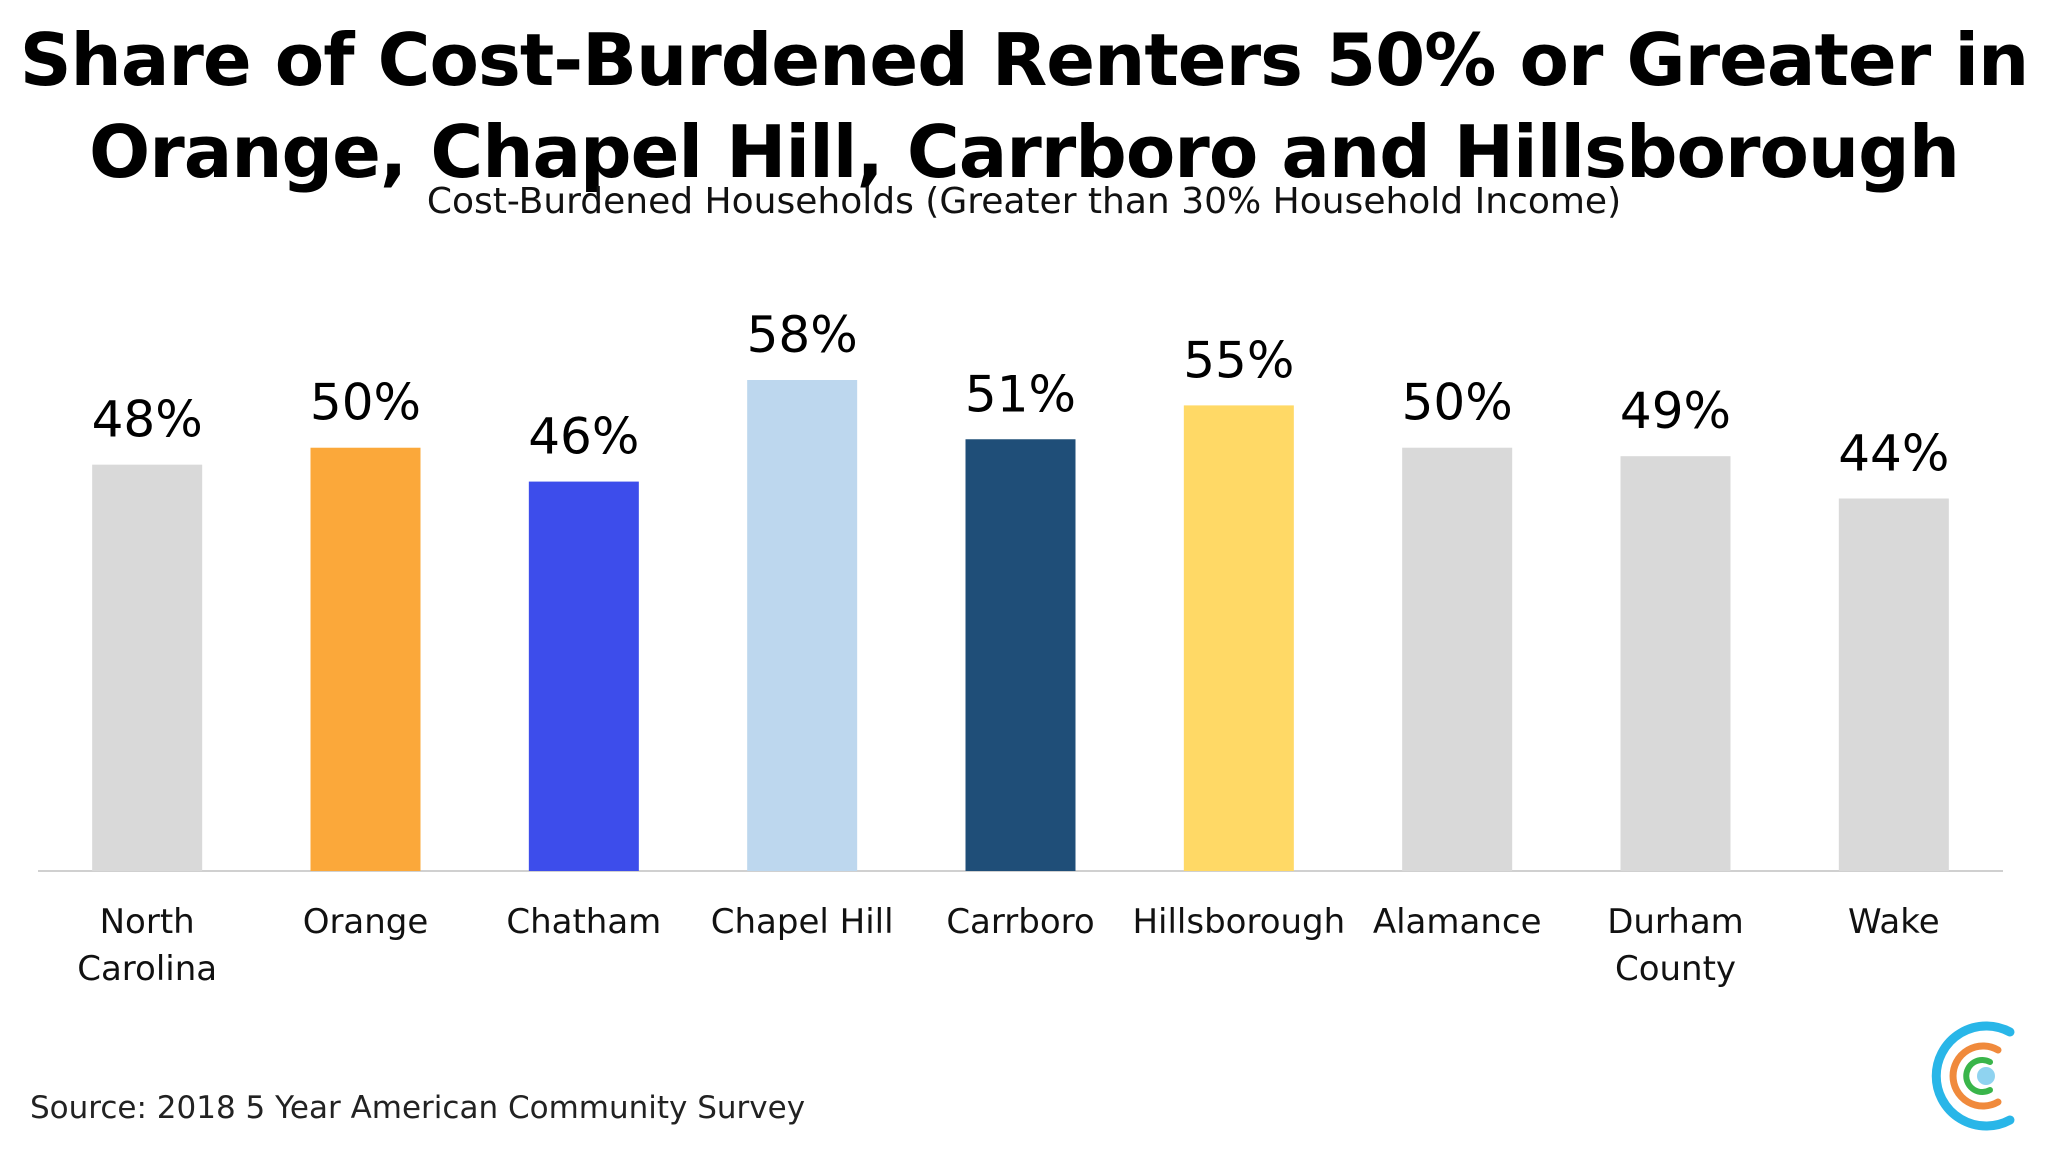  What do you see at coordinates (1893, 454) in the screenshot?
I see `data-label: 44%` at bounding box center [1893, 454].